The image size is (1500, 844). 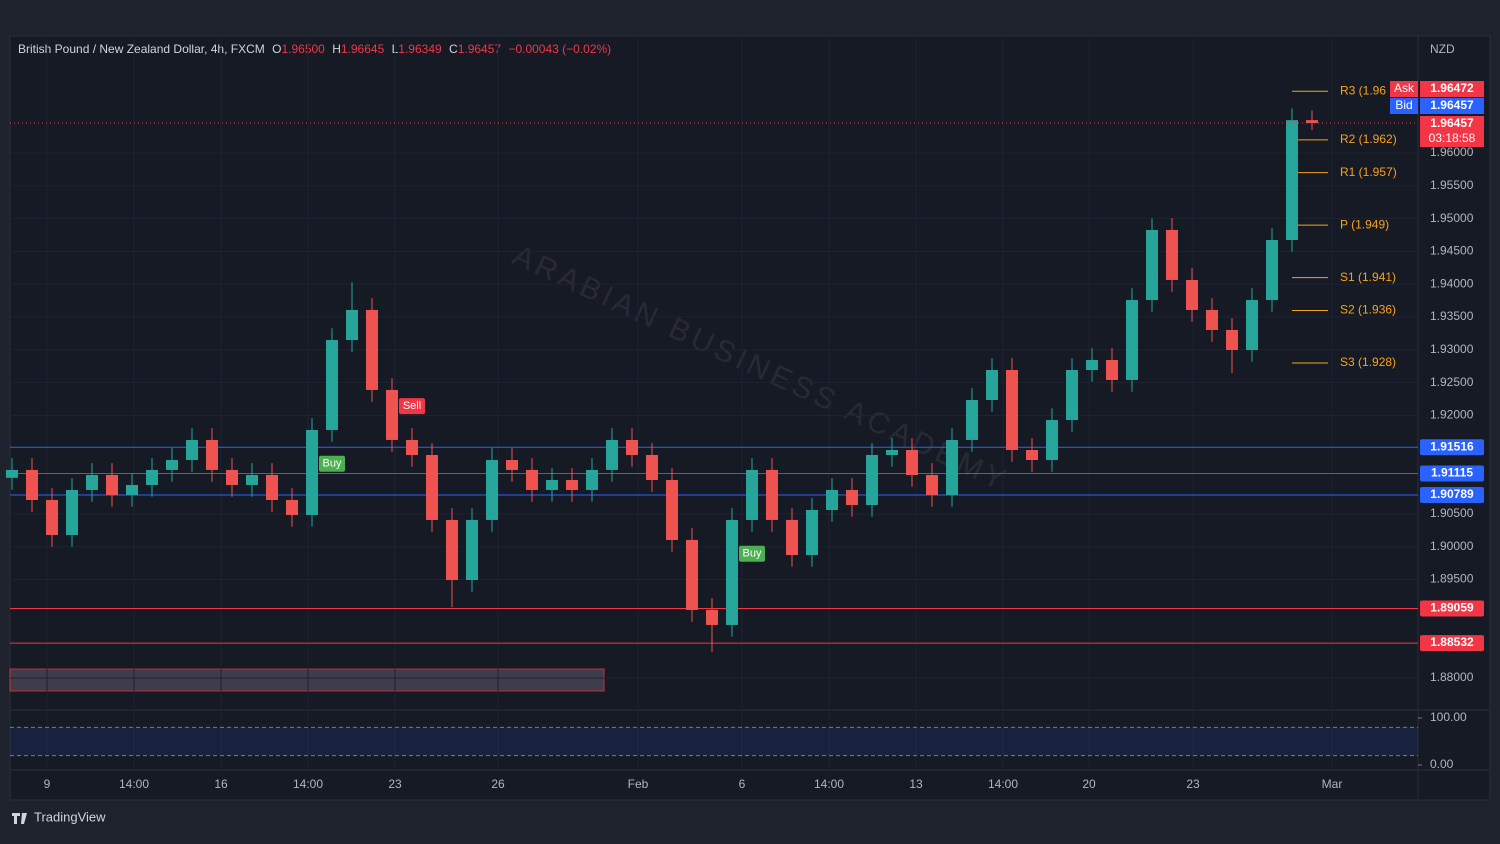 I want to click on level-label: 1.88532, so click(x=1452, y=642).